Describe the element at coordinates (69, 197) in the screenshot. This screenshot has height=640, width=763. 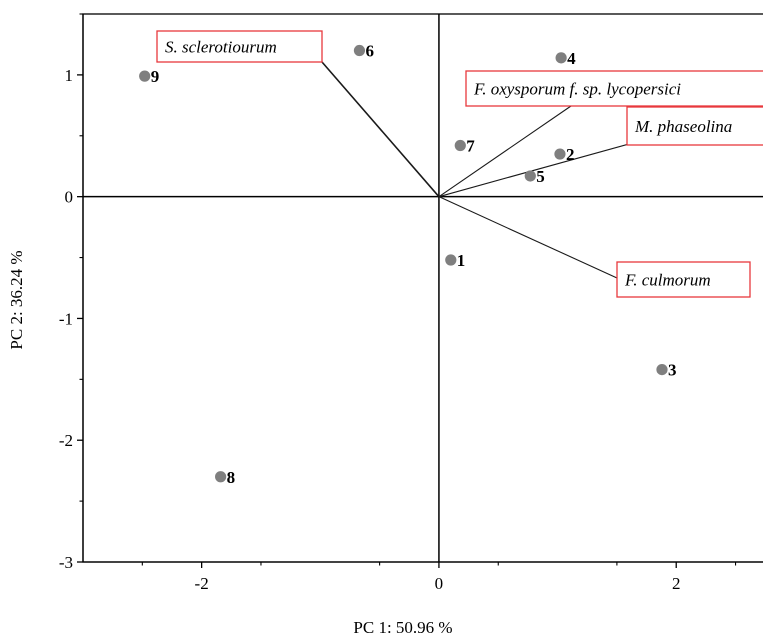
I see `y-tick-label: 0` at that location.